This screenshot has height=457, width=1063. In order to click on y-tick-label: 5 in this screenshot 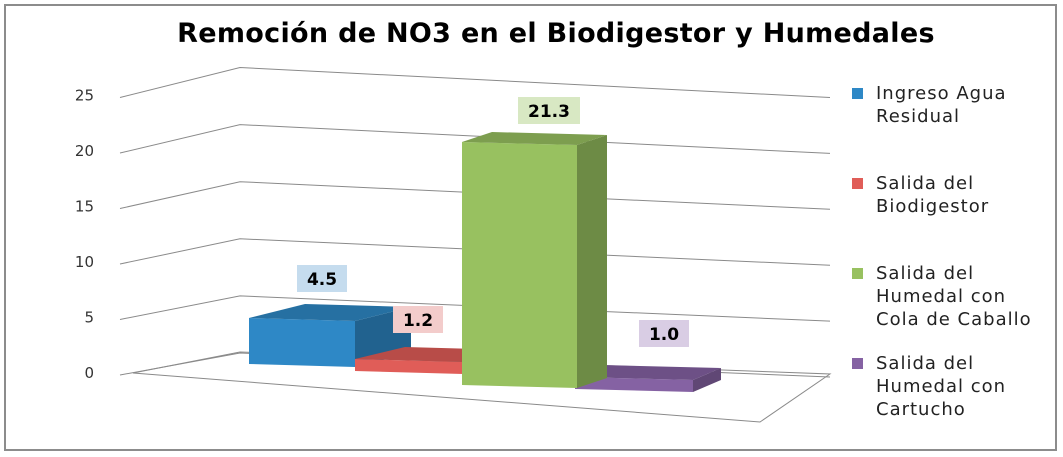, I will do `click(89, 318)`.